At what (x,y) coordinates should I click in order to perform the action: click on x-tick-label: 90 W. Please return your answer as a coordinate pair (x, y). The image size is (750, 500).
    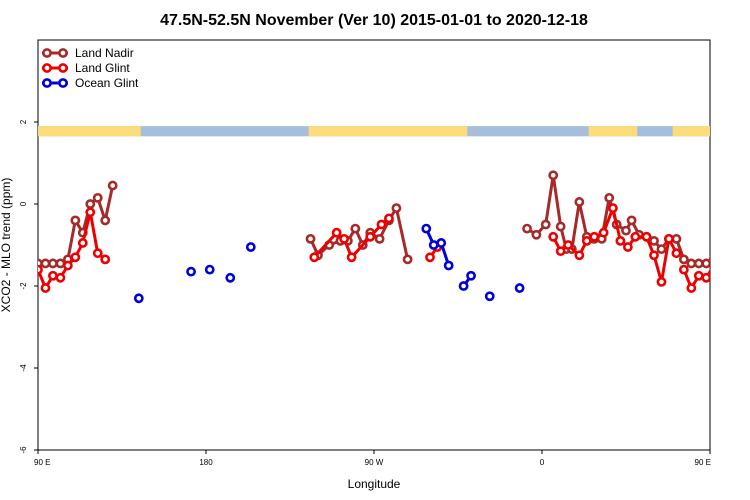
    Looking at the image, I should click on (374, 462).